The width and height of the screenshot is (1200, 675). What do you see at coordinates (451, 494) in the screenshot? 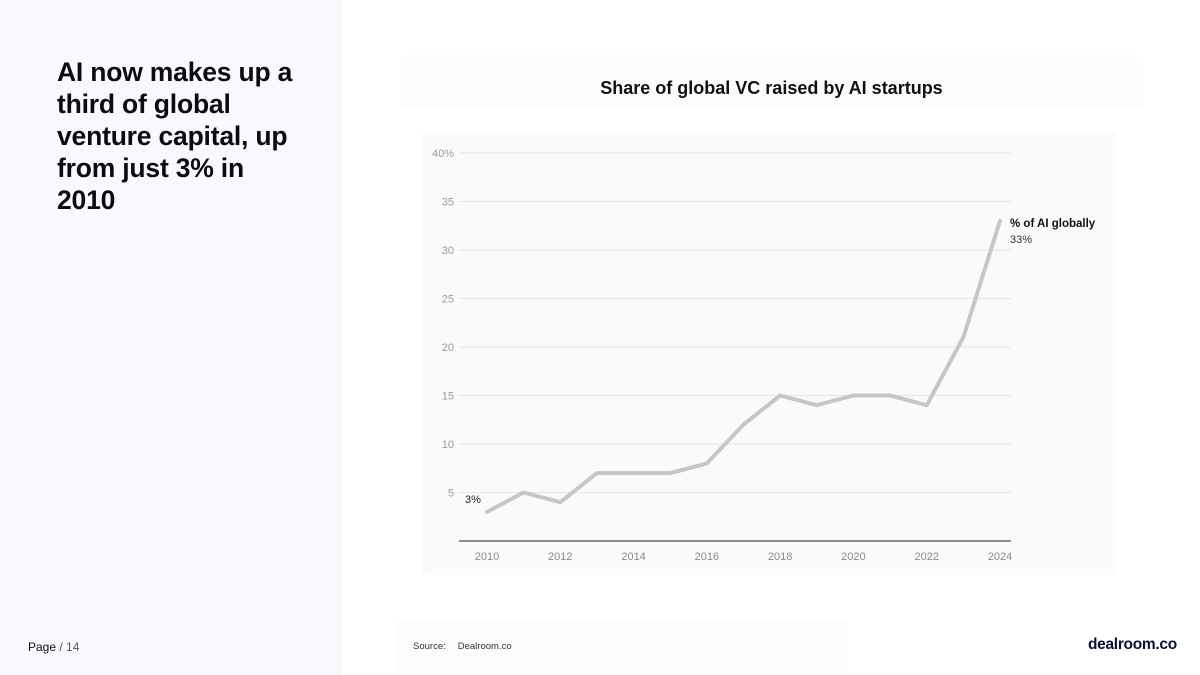
I see `y-tick-label: 5` at bounding box center [451, 494].